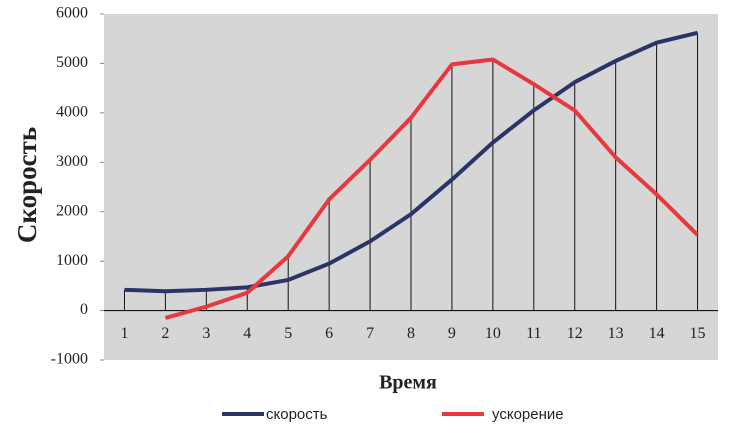  What do you see at coordinates (657, 333) in the screenshot?
I see `x-tick-label: 14` at bounding box center [657, 333].